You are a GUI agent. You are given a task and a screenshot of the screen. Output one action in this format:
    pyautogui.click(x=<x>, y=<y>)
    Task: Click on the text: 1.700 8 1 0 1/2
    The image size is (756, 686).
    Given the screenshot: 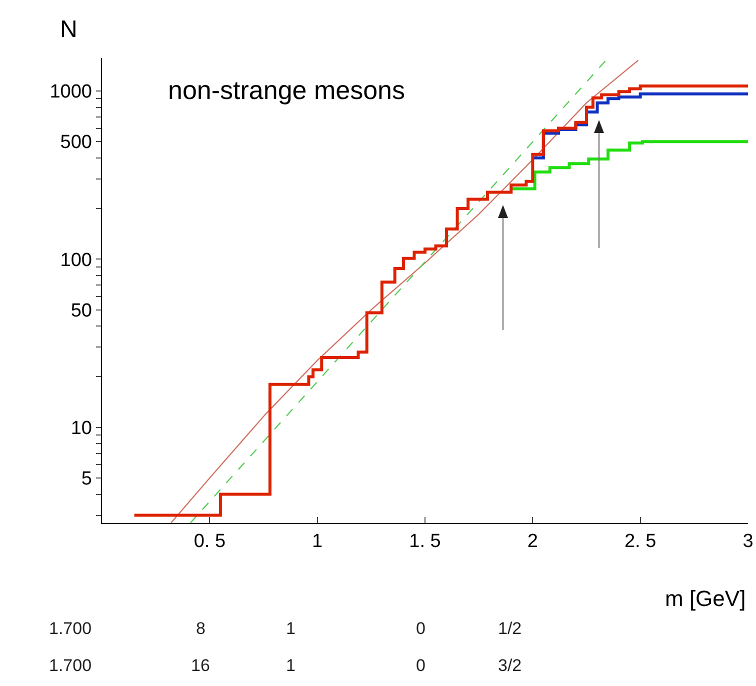 What is the action you would take?
    pyautogui.click(x=285, y=628)
    